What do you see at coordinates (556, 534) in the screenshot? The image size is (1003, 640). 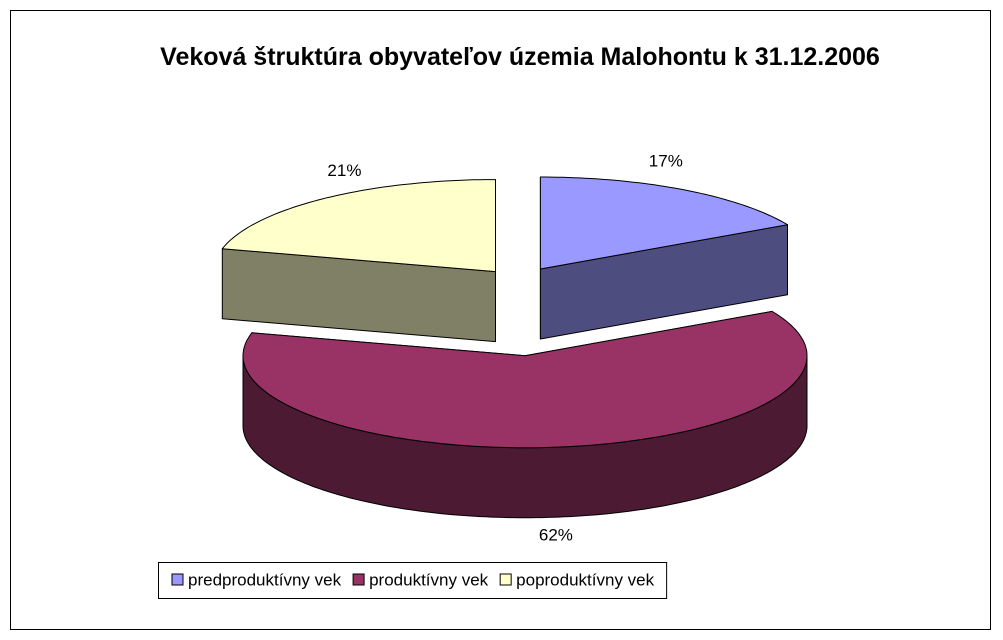 I see `data-label: 62%` at bounding box center [556, 534].